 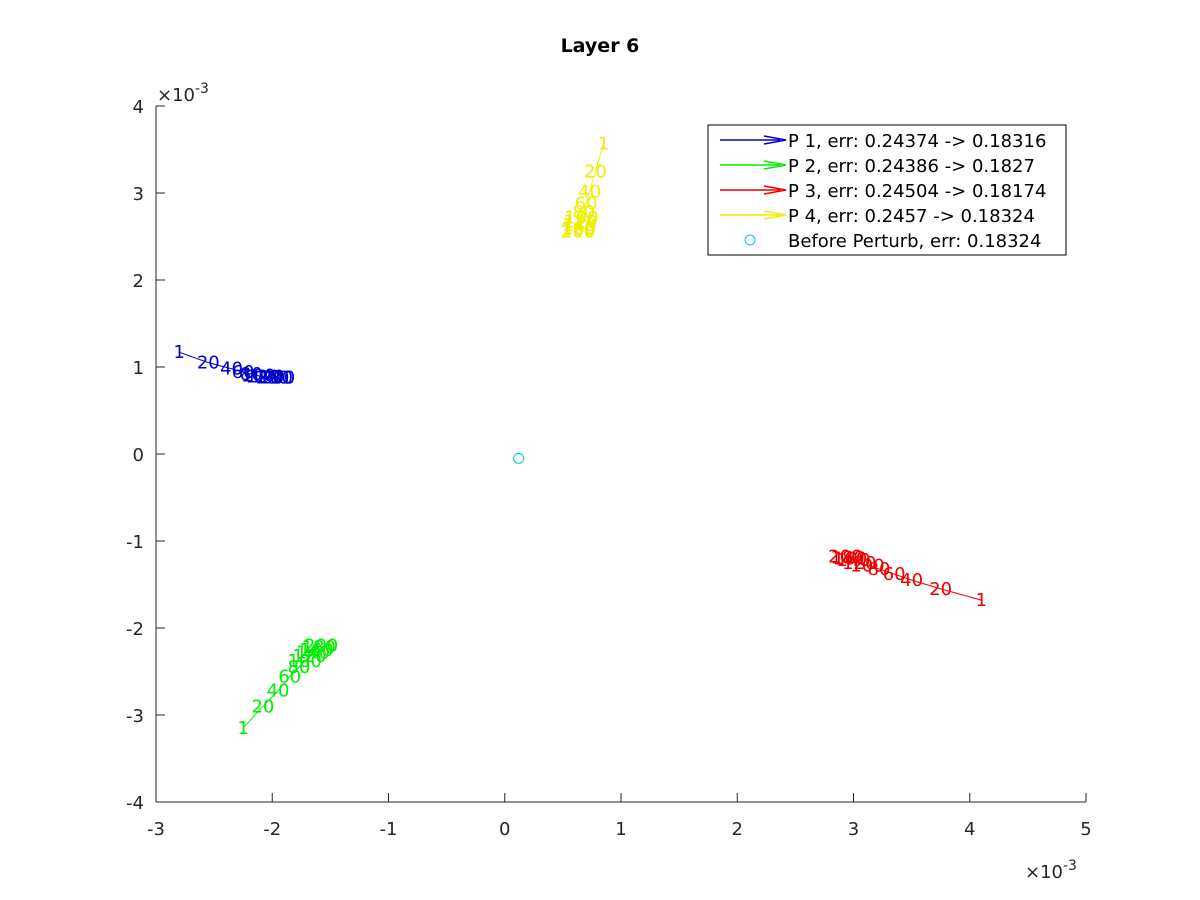 I want to click on legend-item: P 1, err: 0.24374 -> 0.18316, so click(x=883, y=141).